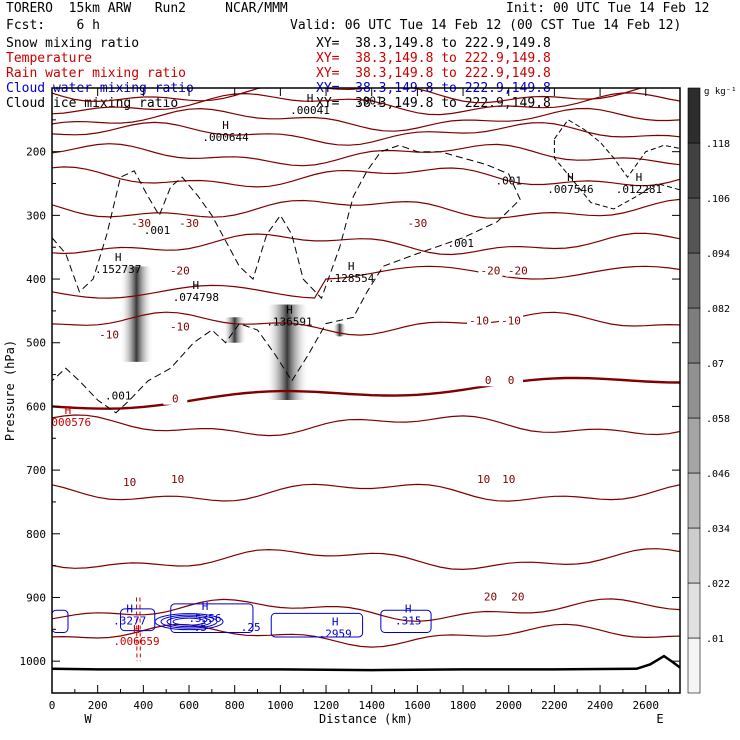  I want to click on field-label-rain: Rain water mixing ratio, so click(96, 73).